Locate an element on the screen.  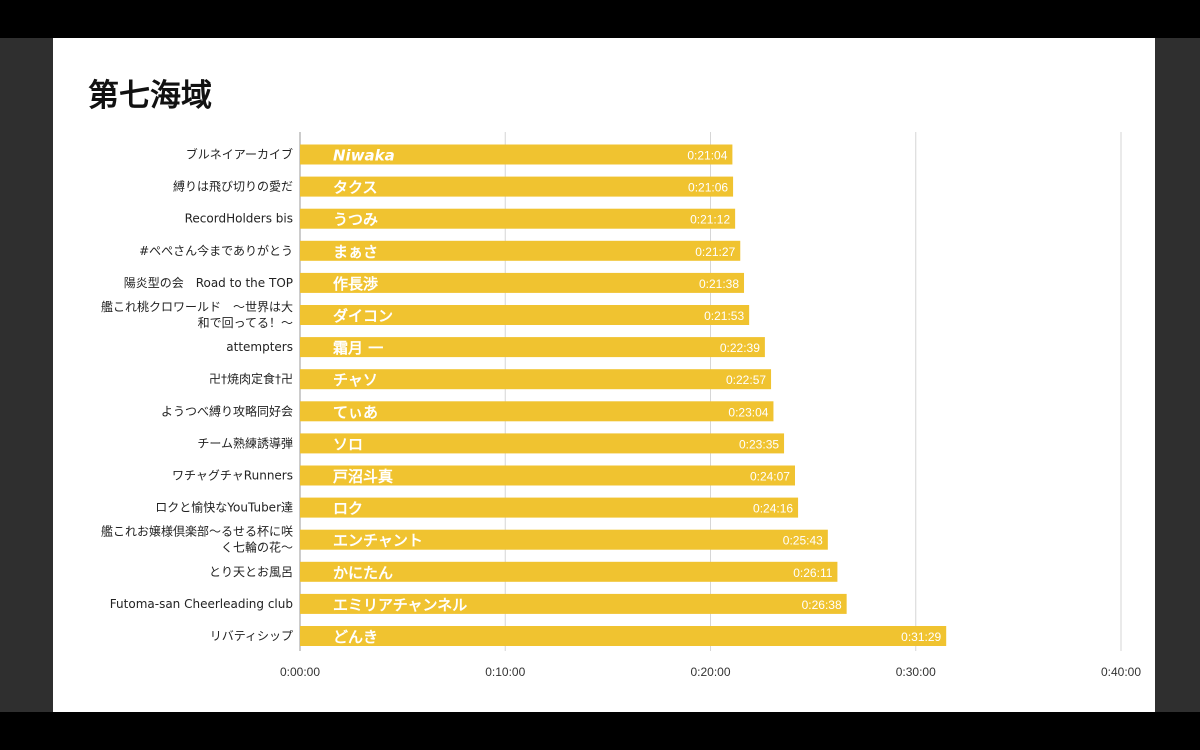
bar-label: ダイコン is located at coordinates (363, 316).